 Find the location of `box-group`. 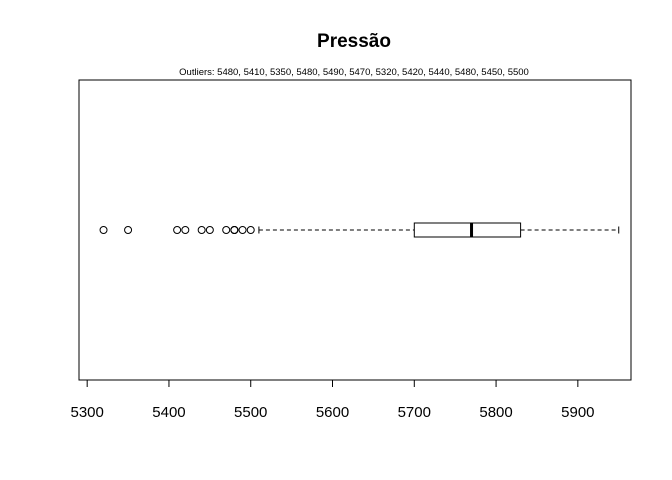

box-group is located at coordinates (439, 230).